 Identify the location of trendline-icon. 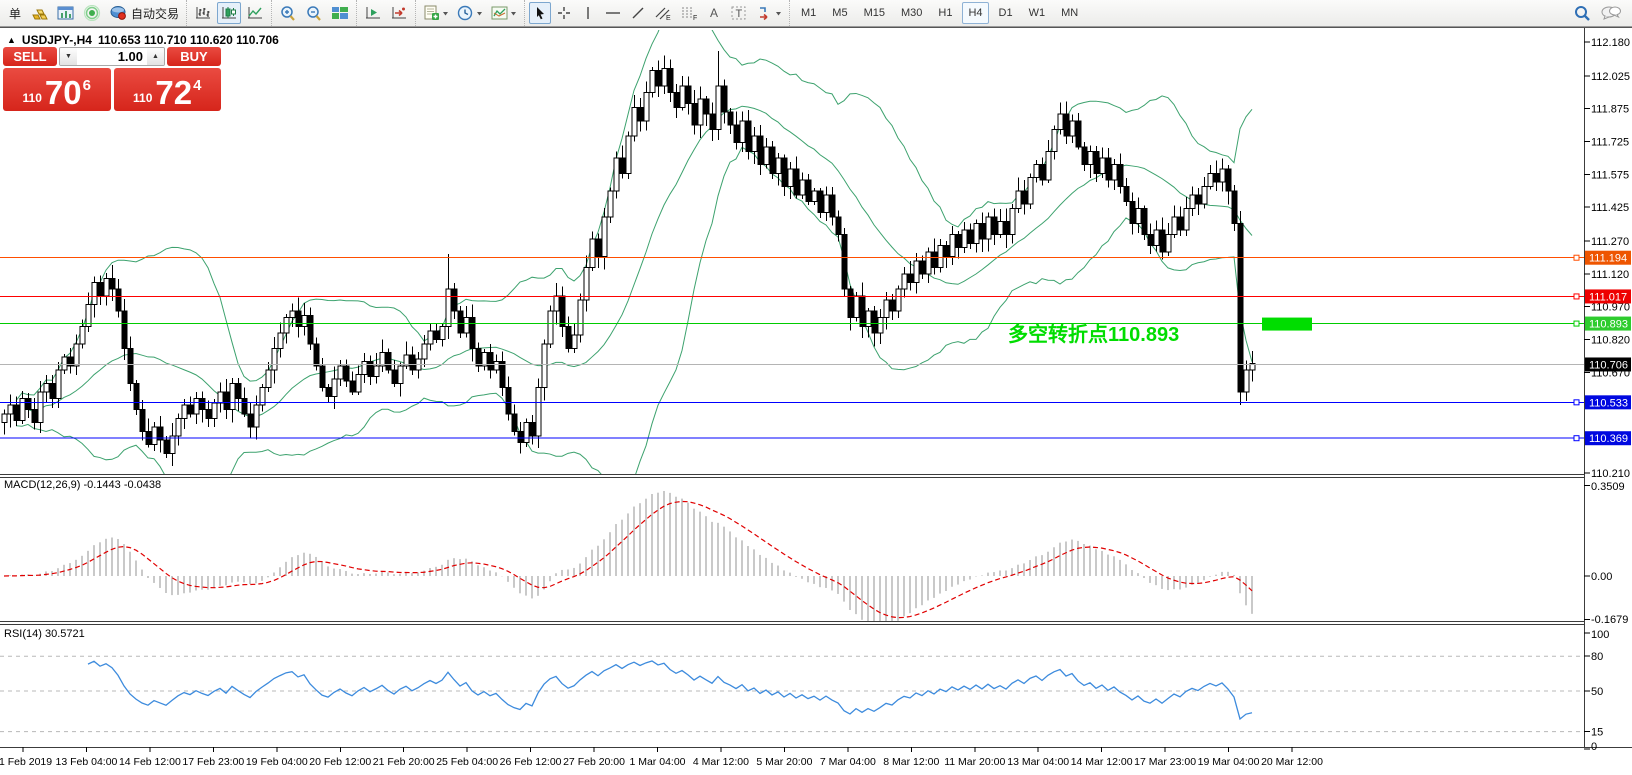
(638, 13).